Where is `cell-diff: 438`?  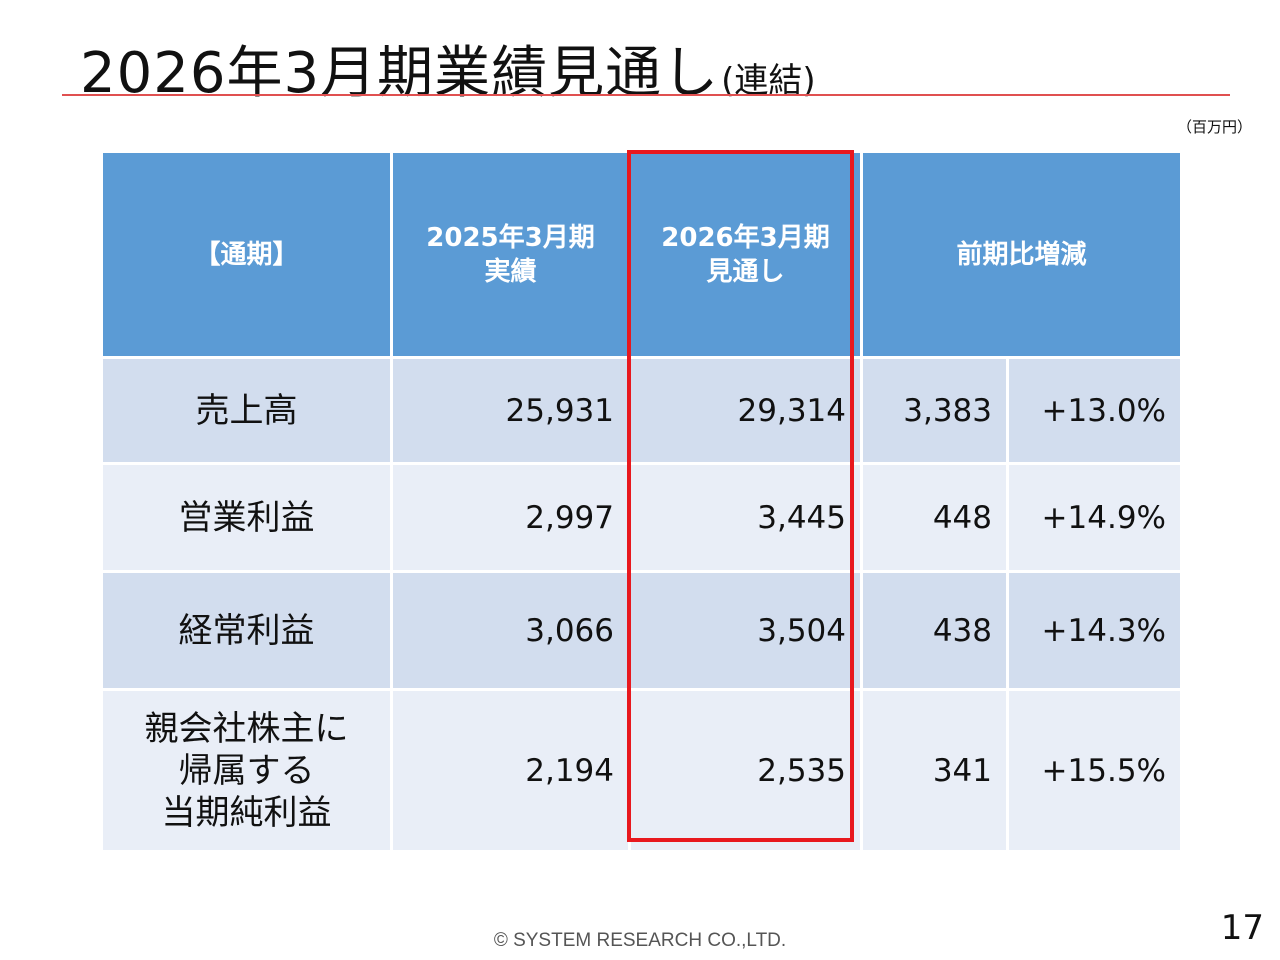
cell-diff: 438 is located at coordinates (934, 630).